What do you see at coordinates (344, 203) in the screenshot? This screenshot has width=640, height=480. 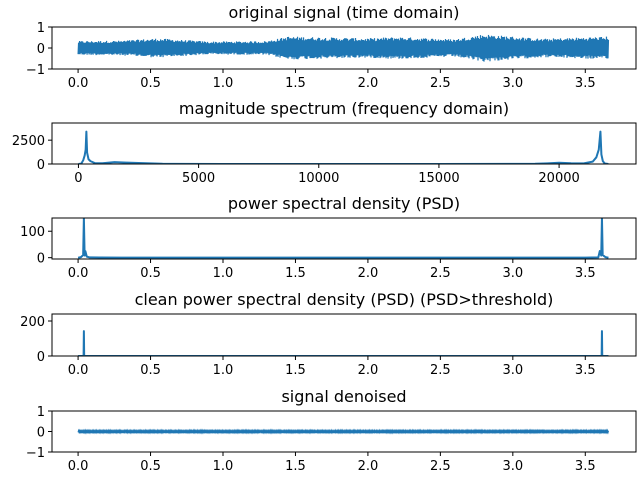 I see `subplot-title: power spectral density (PSD)` at bounding box center [344, 203].